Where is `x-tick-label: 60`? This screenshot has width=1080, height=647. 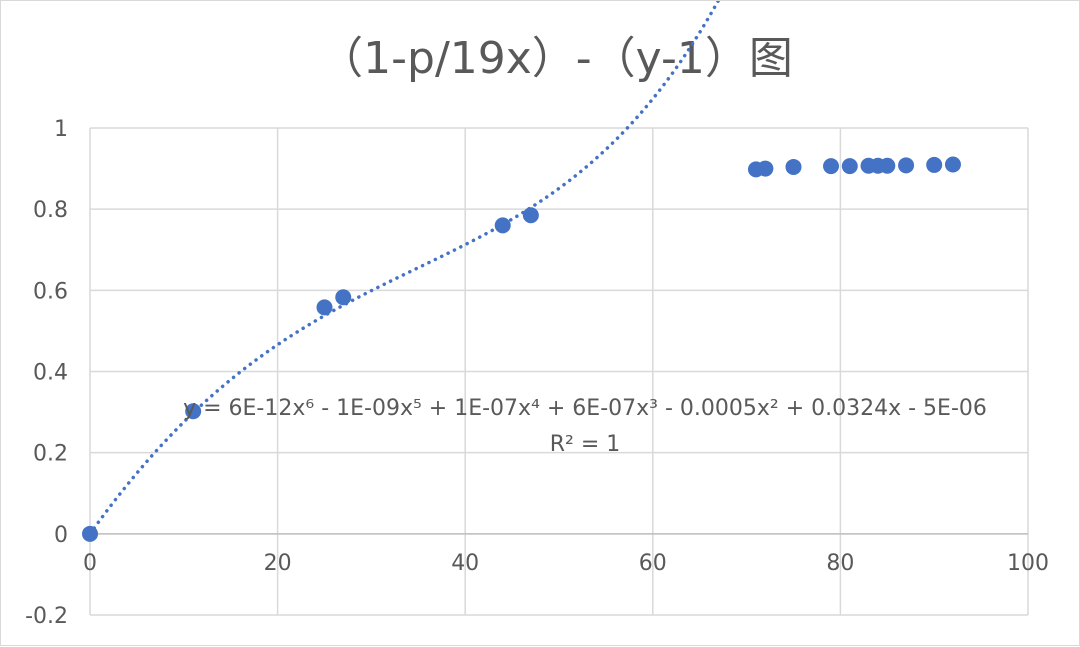
x-tick-label: 60 is located at coordinates (653, 563).